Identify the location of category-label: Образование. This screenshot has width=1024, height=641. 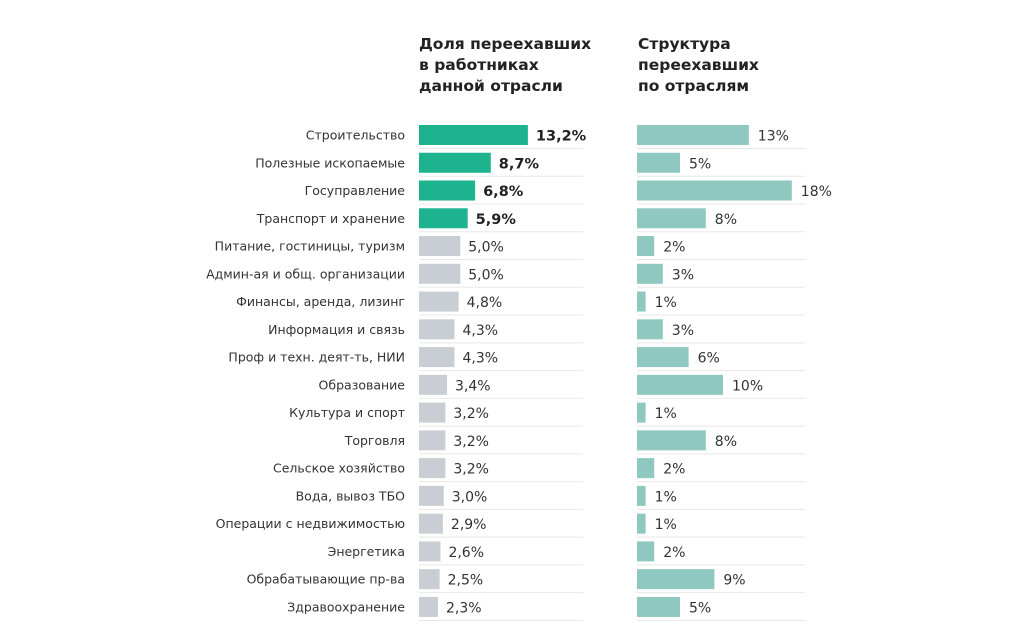
(362, 384).